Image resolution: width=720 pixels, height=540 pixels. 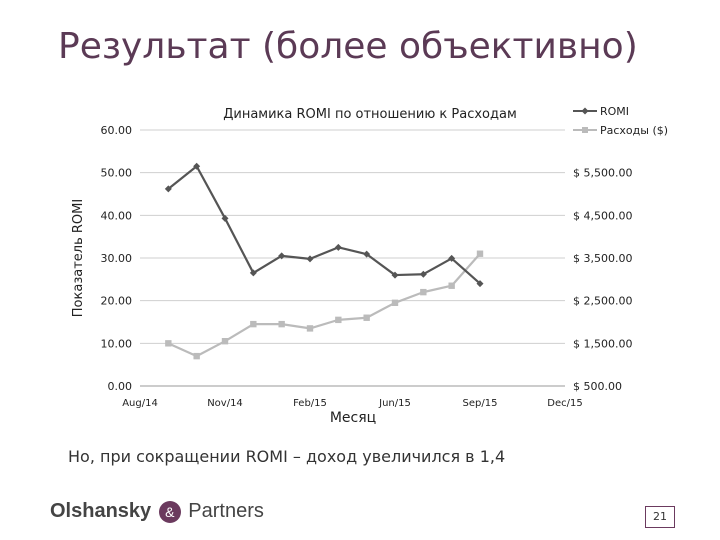 I want to click on x-tick-label: Feb/15, so click(x=310, y=403).